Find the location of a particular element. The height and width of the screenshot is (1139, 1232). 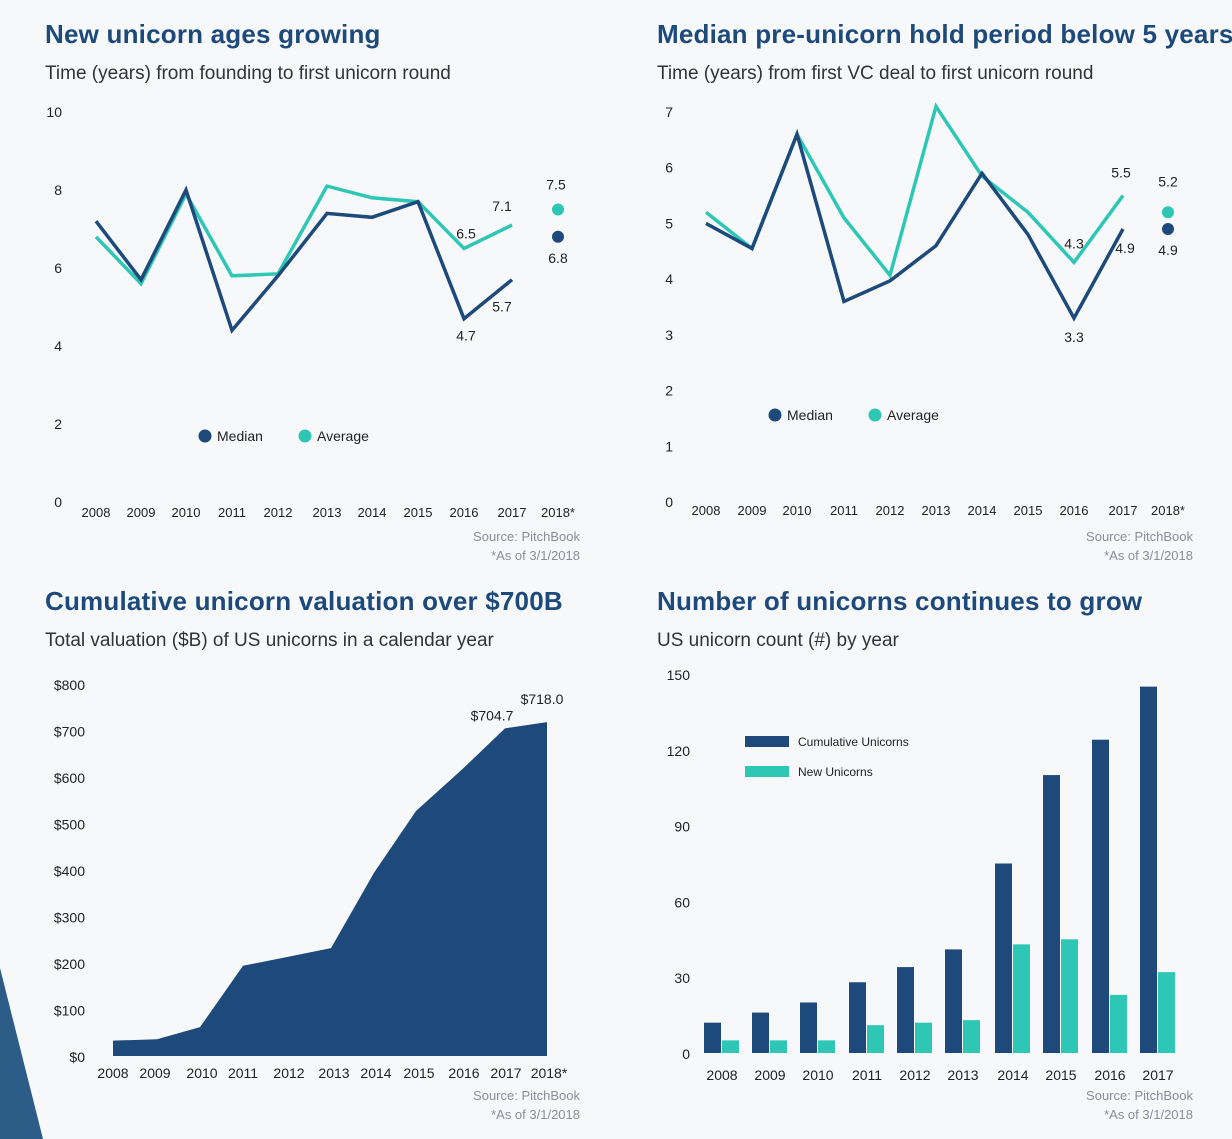

decorative-wedge is located at coordinates (21, 1053).